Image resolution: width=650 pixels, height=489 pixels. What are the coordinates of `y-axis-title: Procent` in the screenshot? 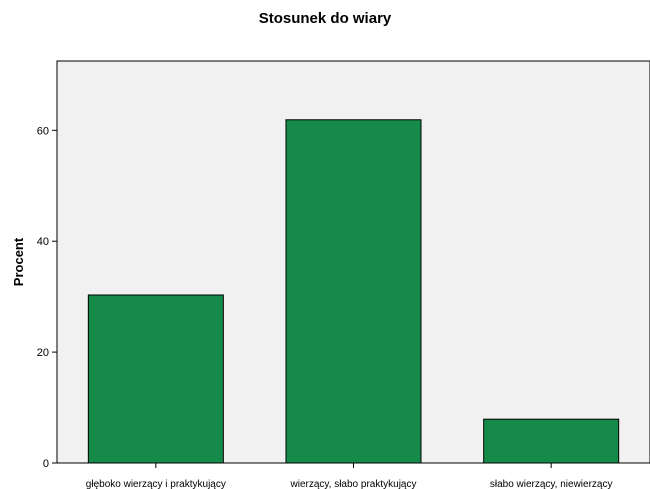 It's located at (18, 261).